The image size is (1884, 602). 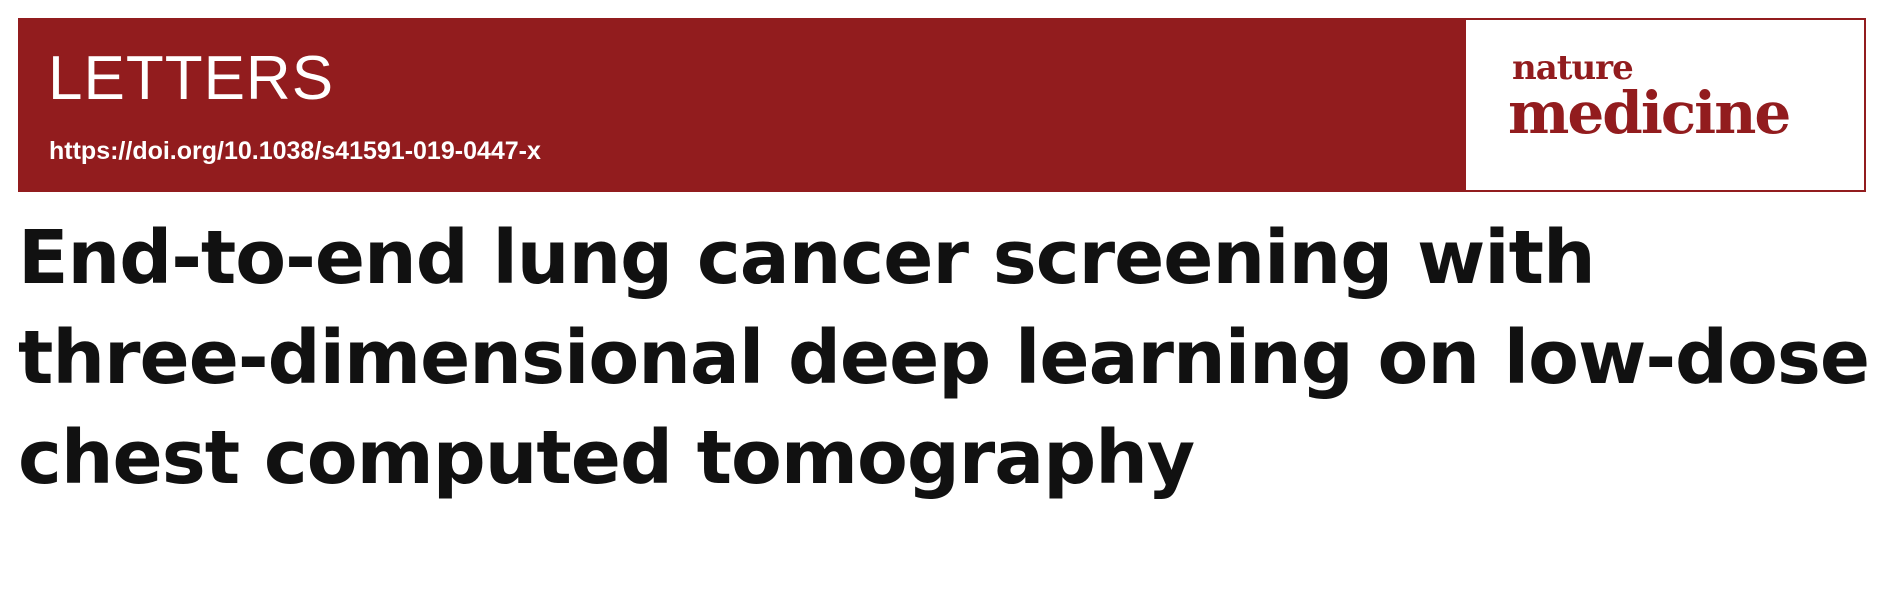 I want to click on journal-logo-line-2: medicine, so click(x=1649, y=113).